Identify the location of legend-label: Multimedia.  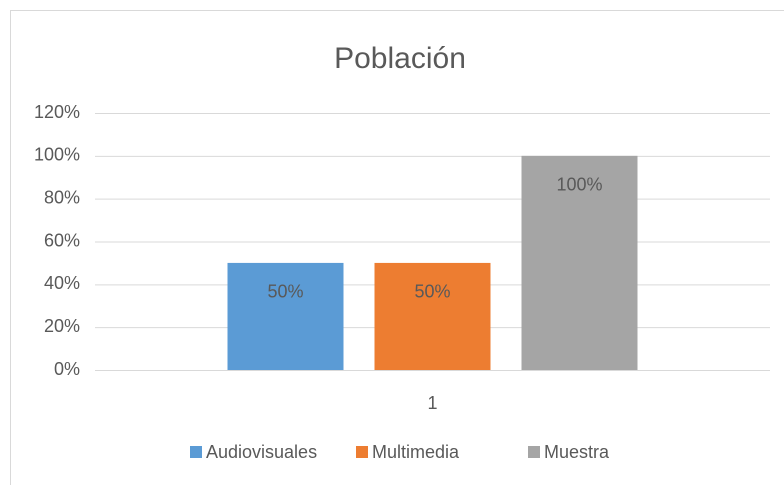
(416, 452).